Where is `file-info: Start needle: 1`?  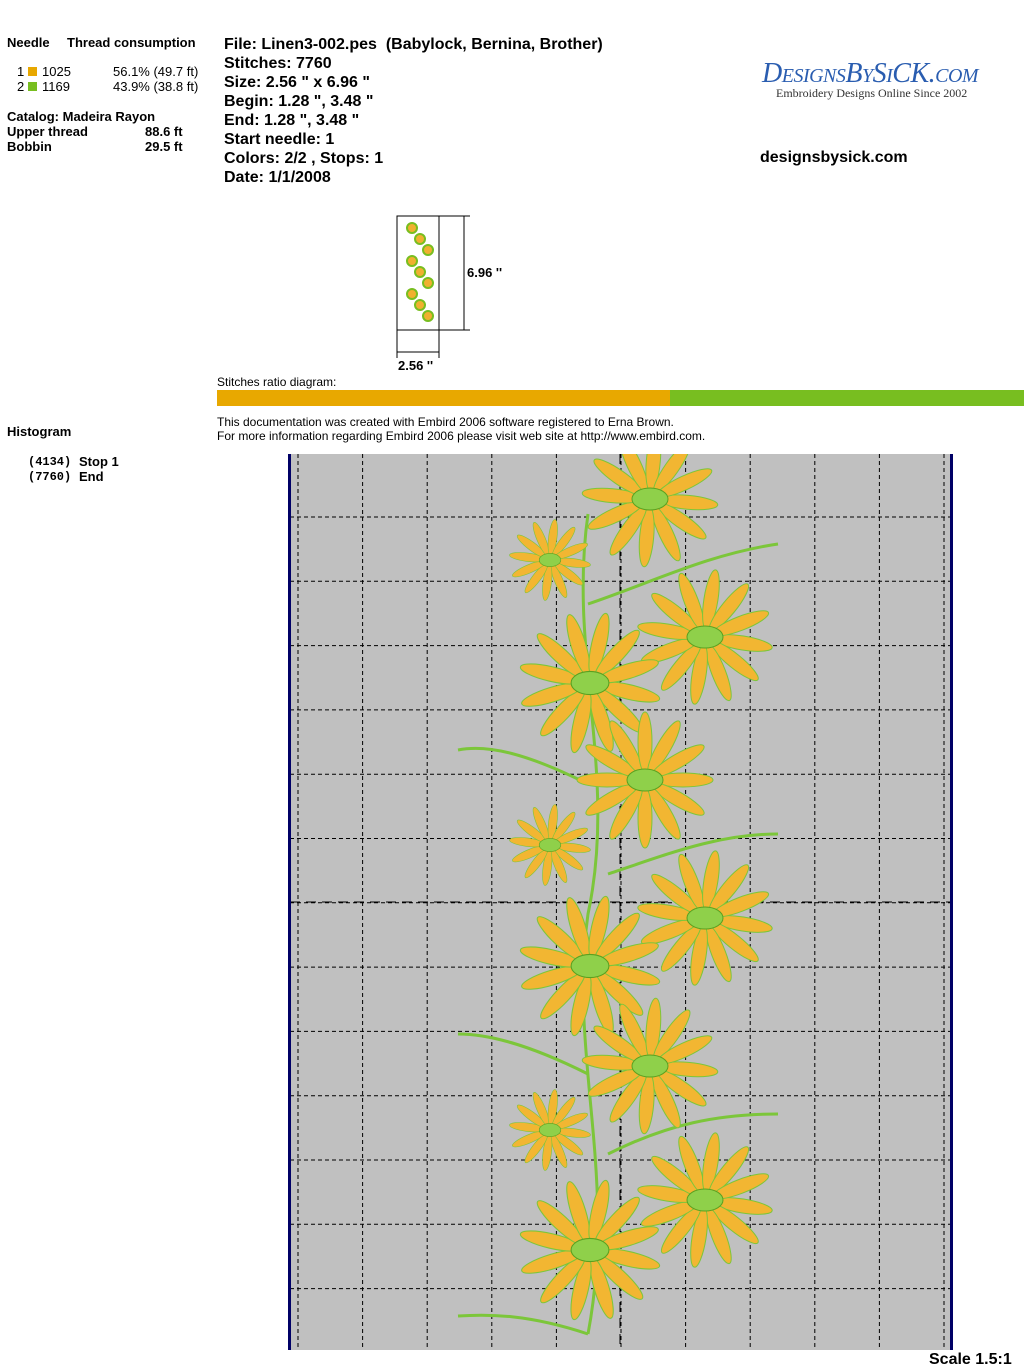 file-info: Start needle: 1 is located at coordinates (279, 139).